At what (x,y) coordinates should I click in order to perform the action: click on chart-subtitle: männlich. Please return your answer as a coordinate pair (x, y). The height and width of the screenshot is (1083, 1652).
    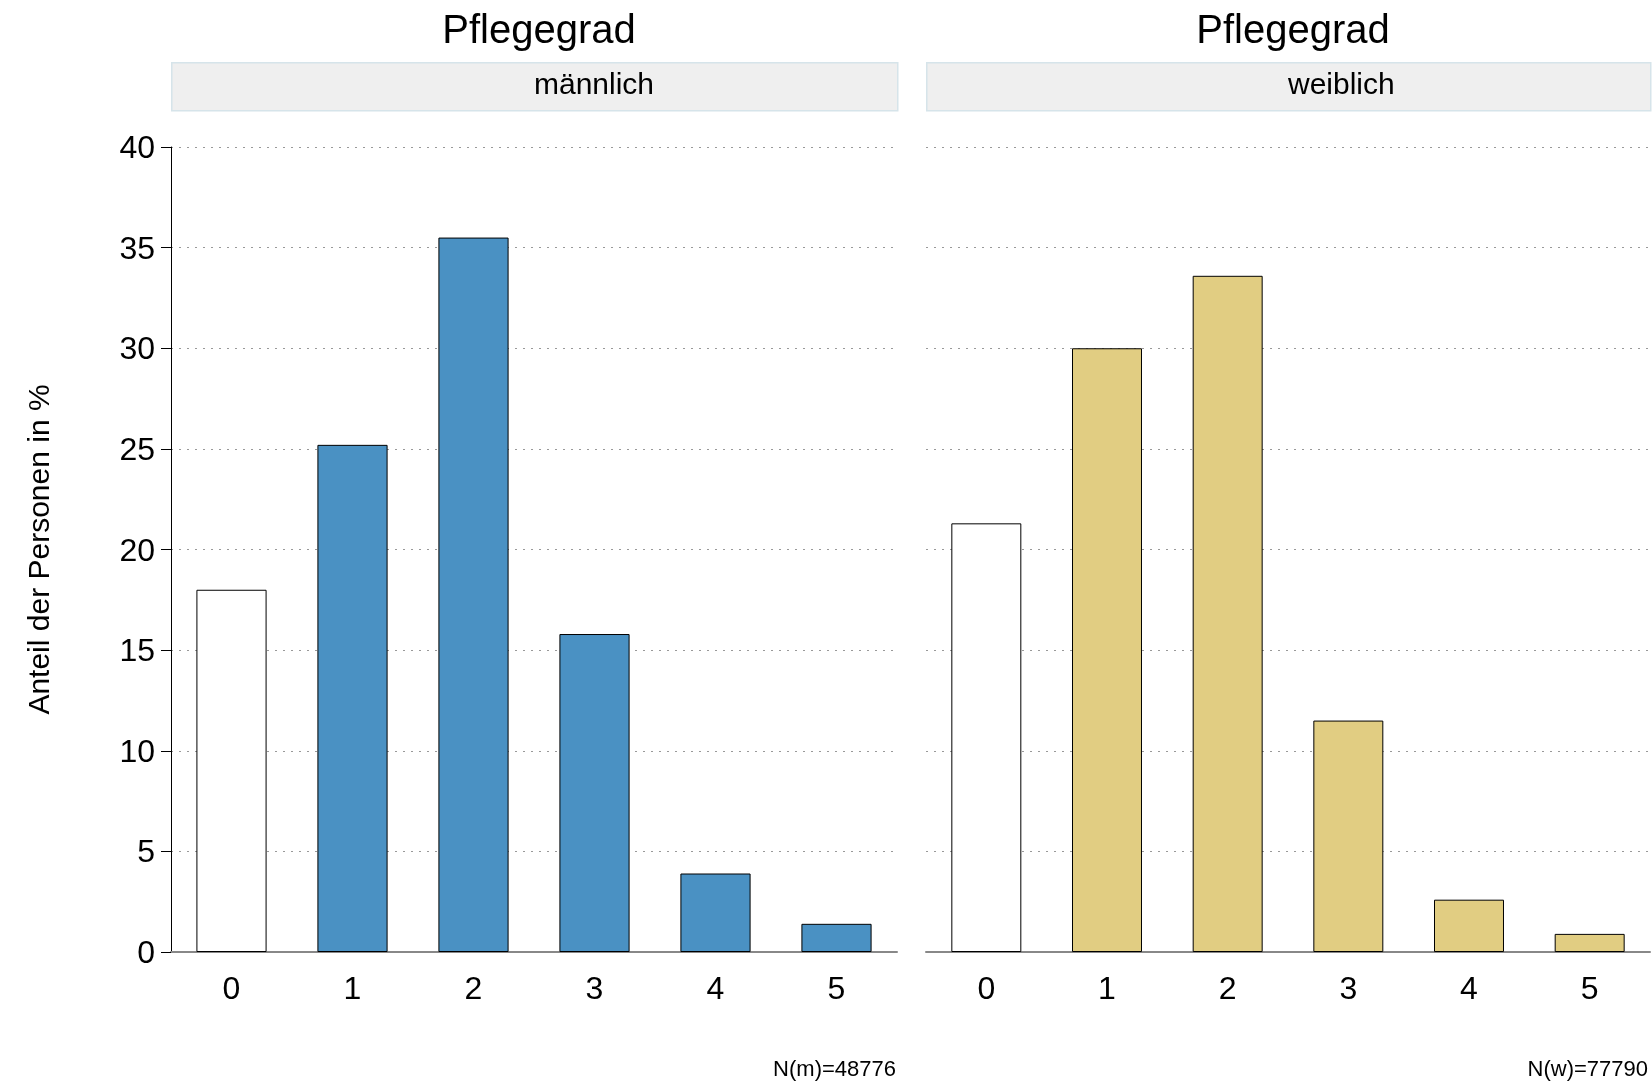
    Looking at the image, I should click on (594, 83).